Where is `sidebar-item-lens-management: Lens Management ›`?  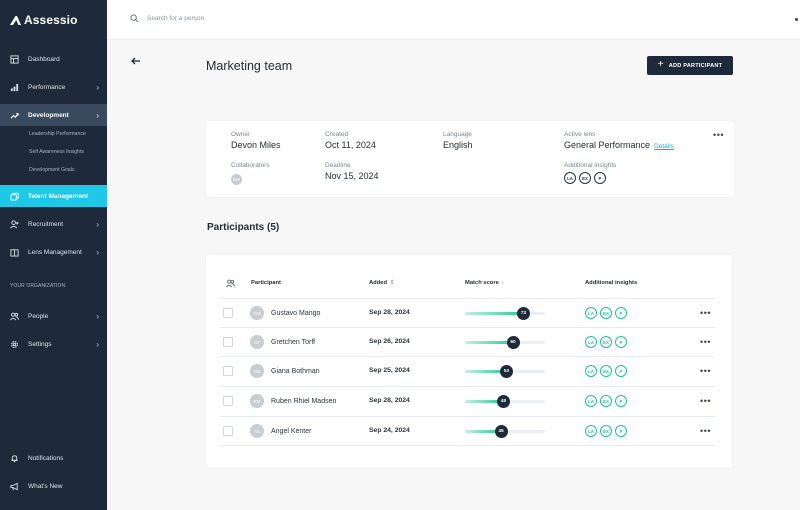
sidebar-item-lens-management: Lens Management › is located at coordinates (53, 252).